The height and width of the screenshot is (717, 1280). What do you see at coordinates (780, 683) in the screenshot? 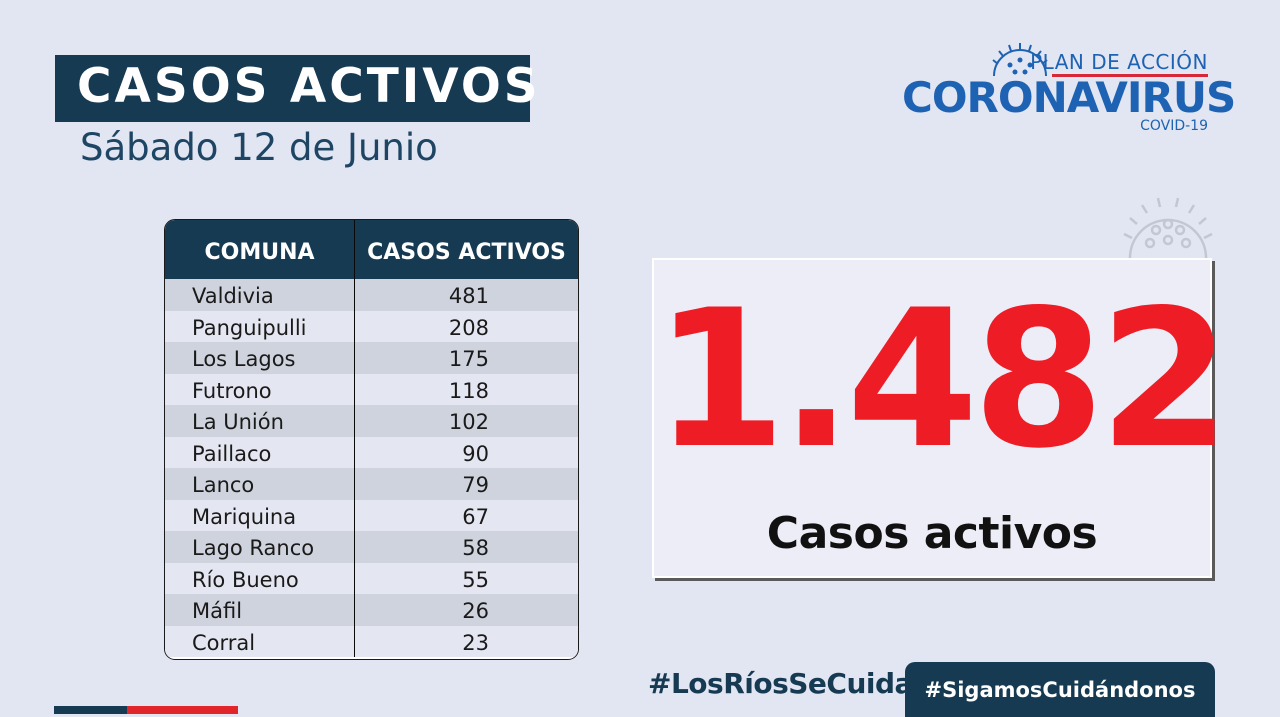
I see `hashtag-los-rios: #LosRíosSeCuida` at bounding box center [780, 683].